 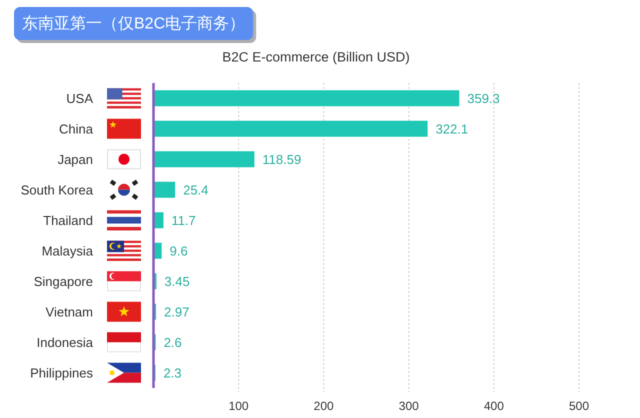 I want to click on x-tick-label: 100, so click(x=238, y=406).